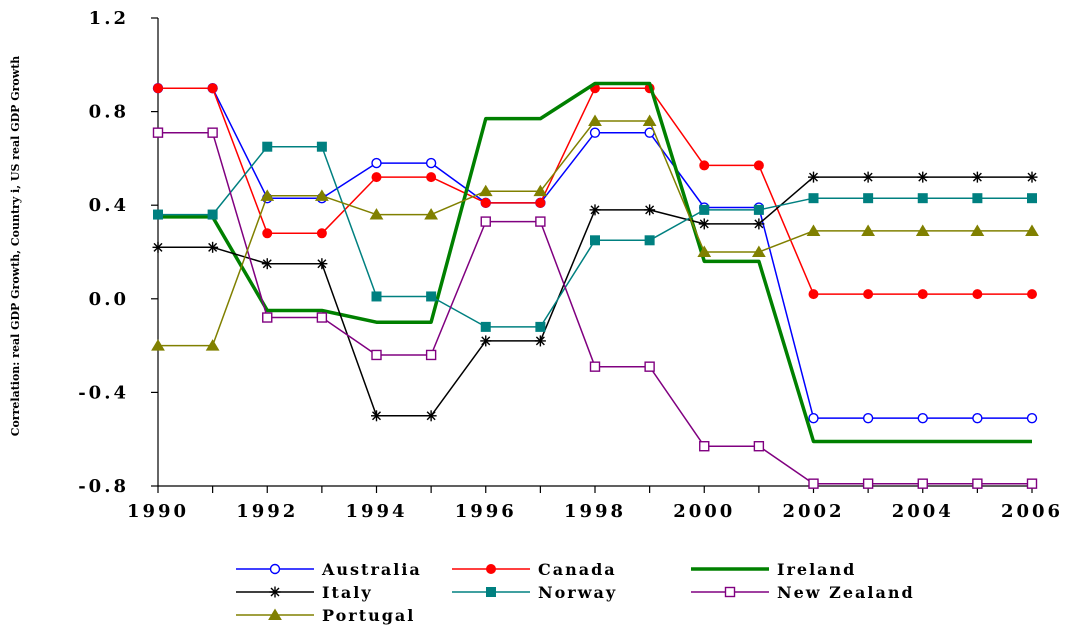  Describe the element at coordinates (1032, 511) in the screenshot. I see `x-tick-label: 2006` at that location.